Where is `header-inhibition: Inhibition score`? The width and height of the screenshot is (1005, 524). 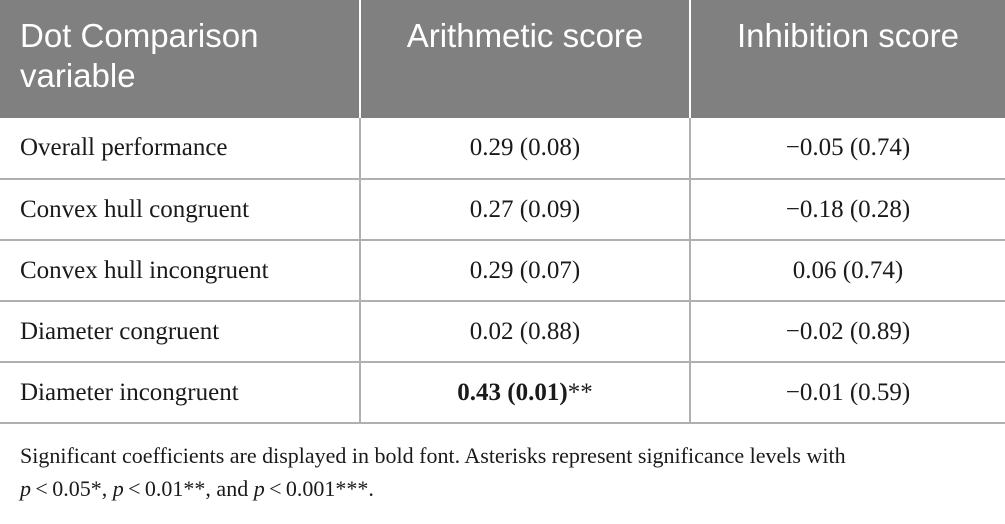 header-inhibition: Inhibition score is located at coordinates (847, 59).